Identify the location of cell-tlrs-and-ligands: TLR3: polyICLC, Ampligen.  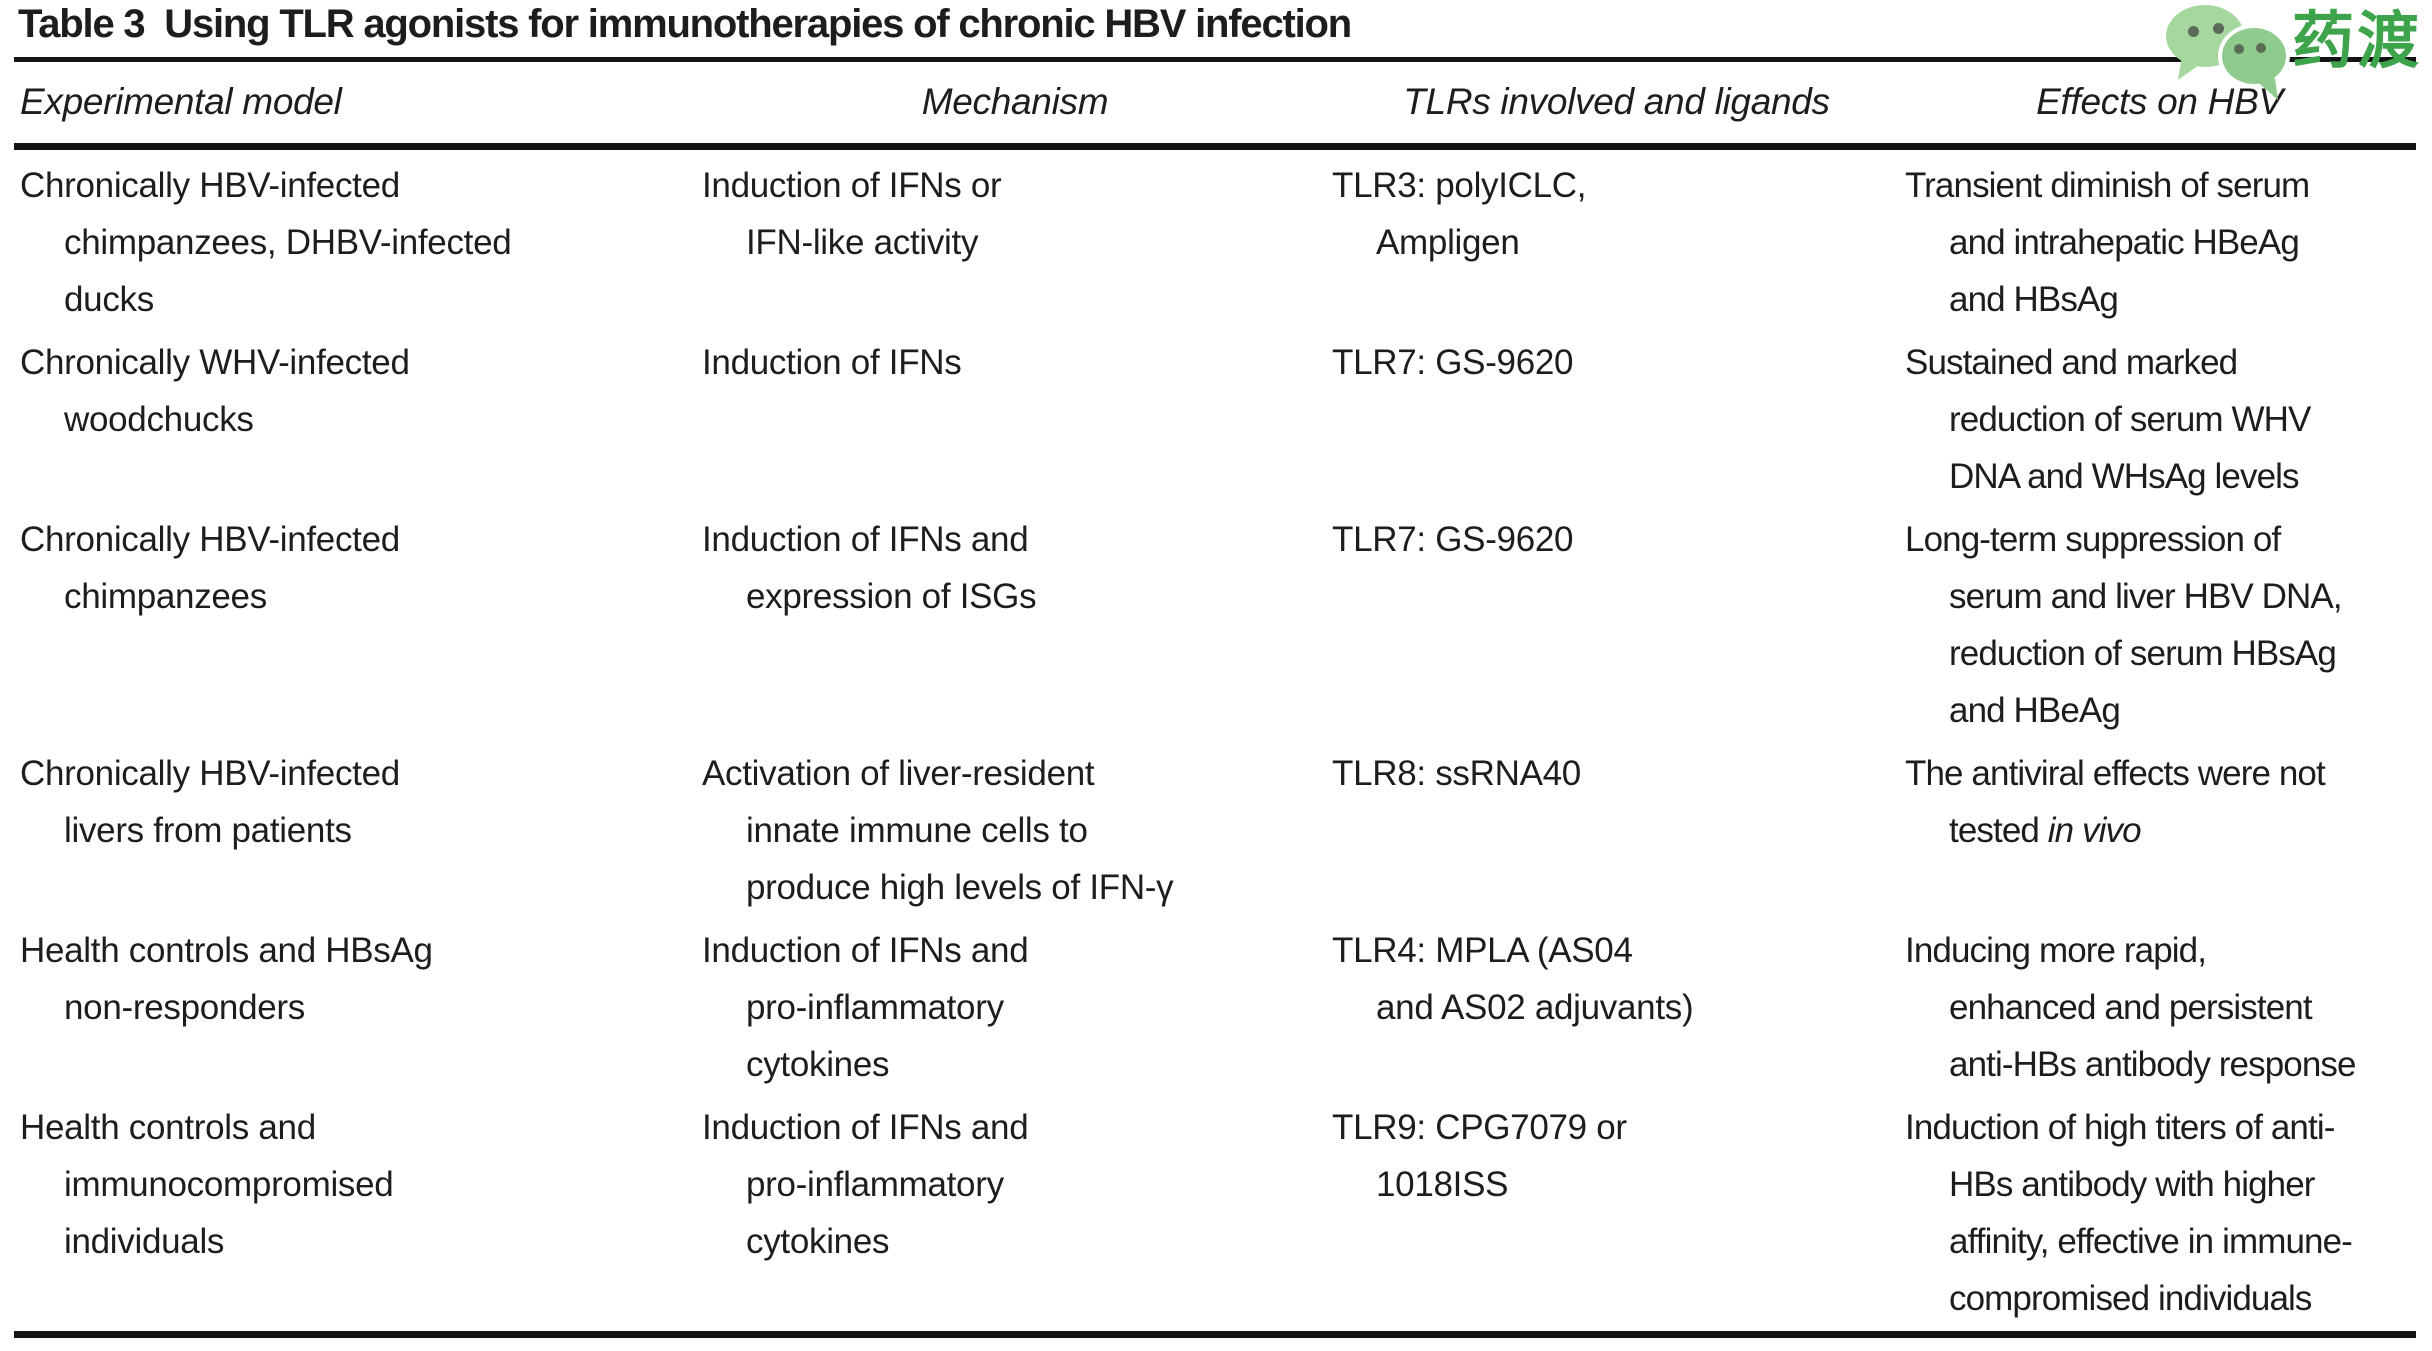
(1459, 214).